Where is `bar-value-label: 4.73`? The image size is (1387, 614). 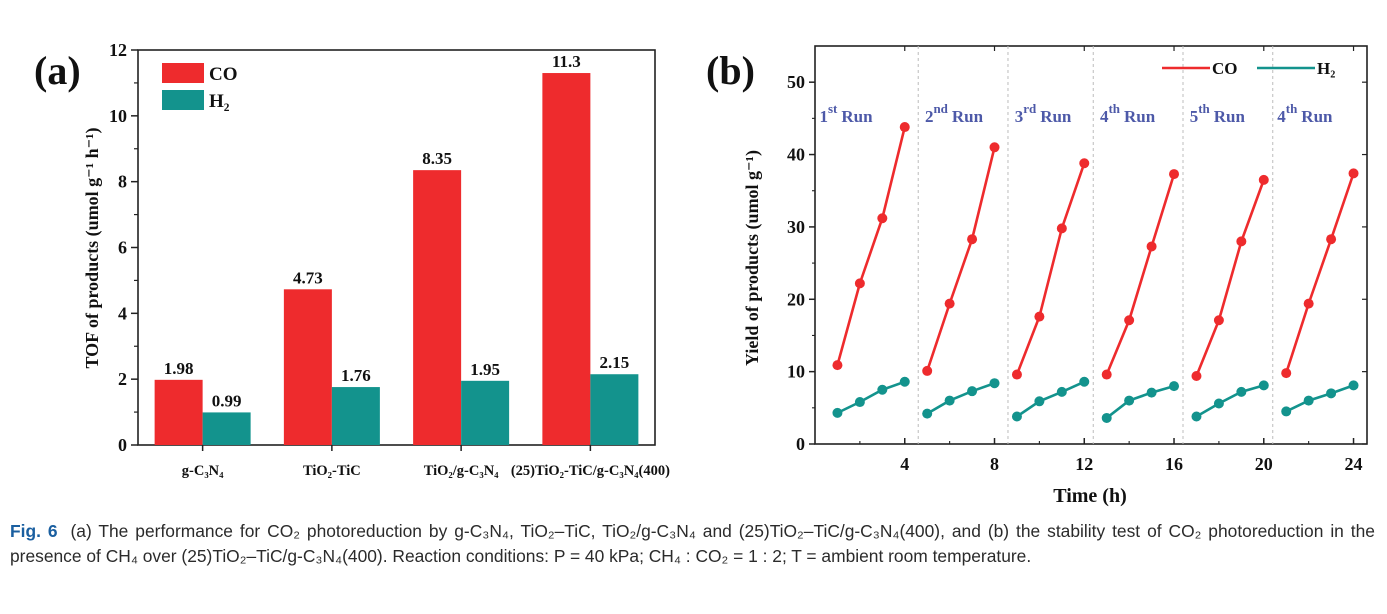
bar-value-label: 4.73 is located at coordinates (308, 277).